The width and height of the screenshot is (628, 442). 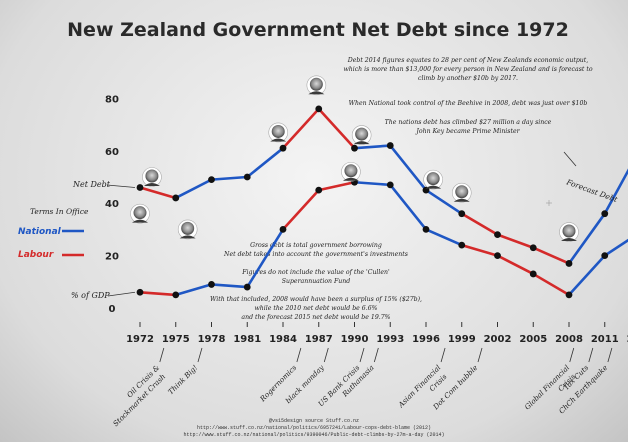 What do you see at coordinates (605, 339) in the screenshot?
I see `x-tick-label: 2011` at bounding box center [605, 339].